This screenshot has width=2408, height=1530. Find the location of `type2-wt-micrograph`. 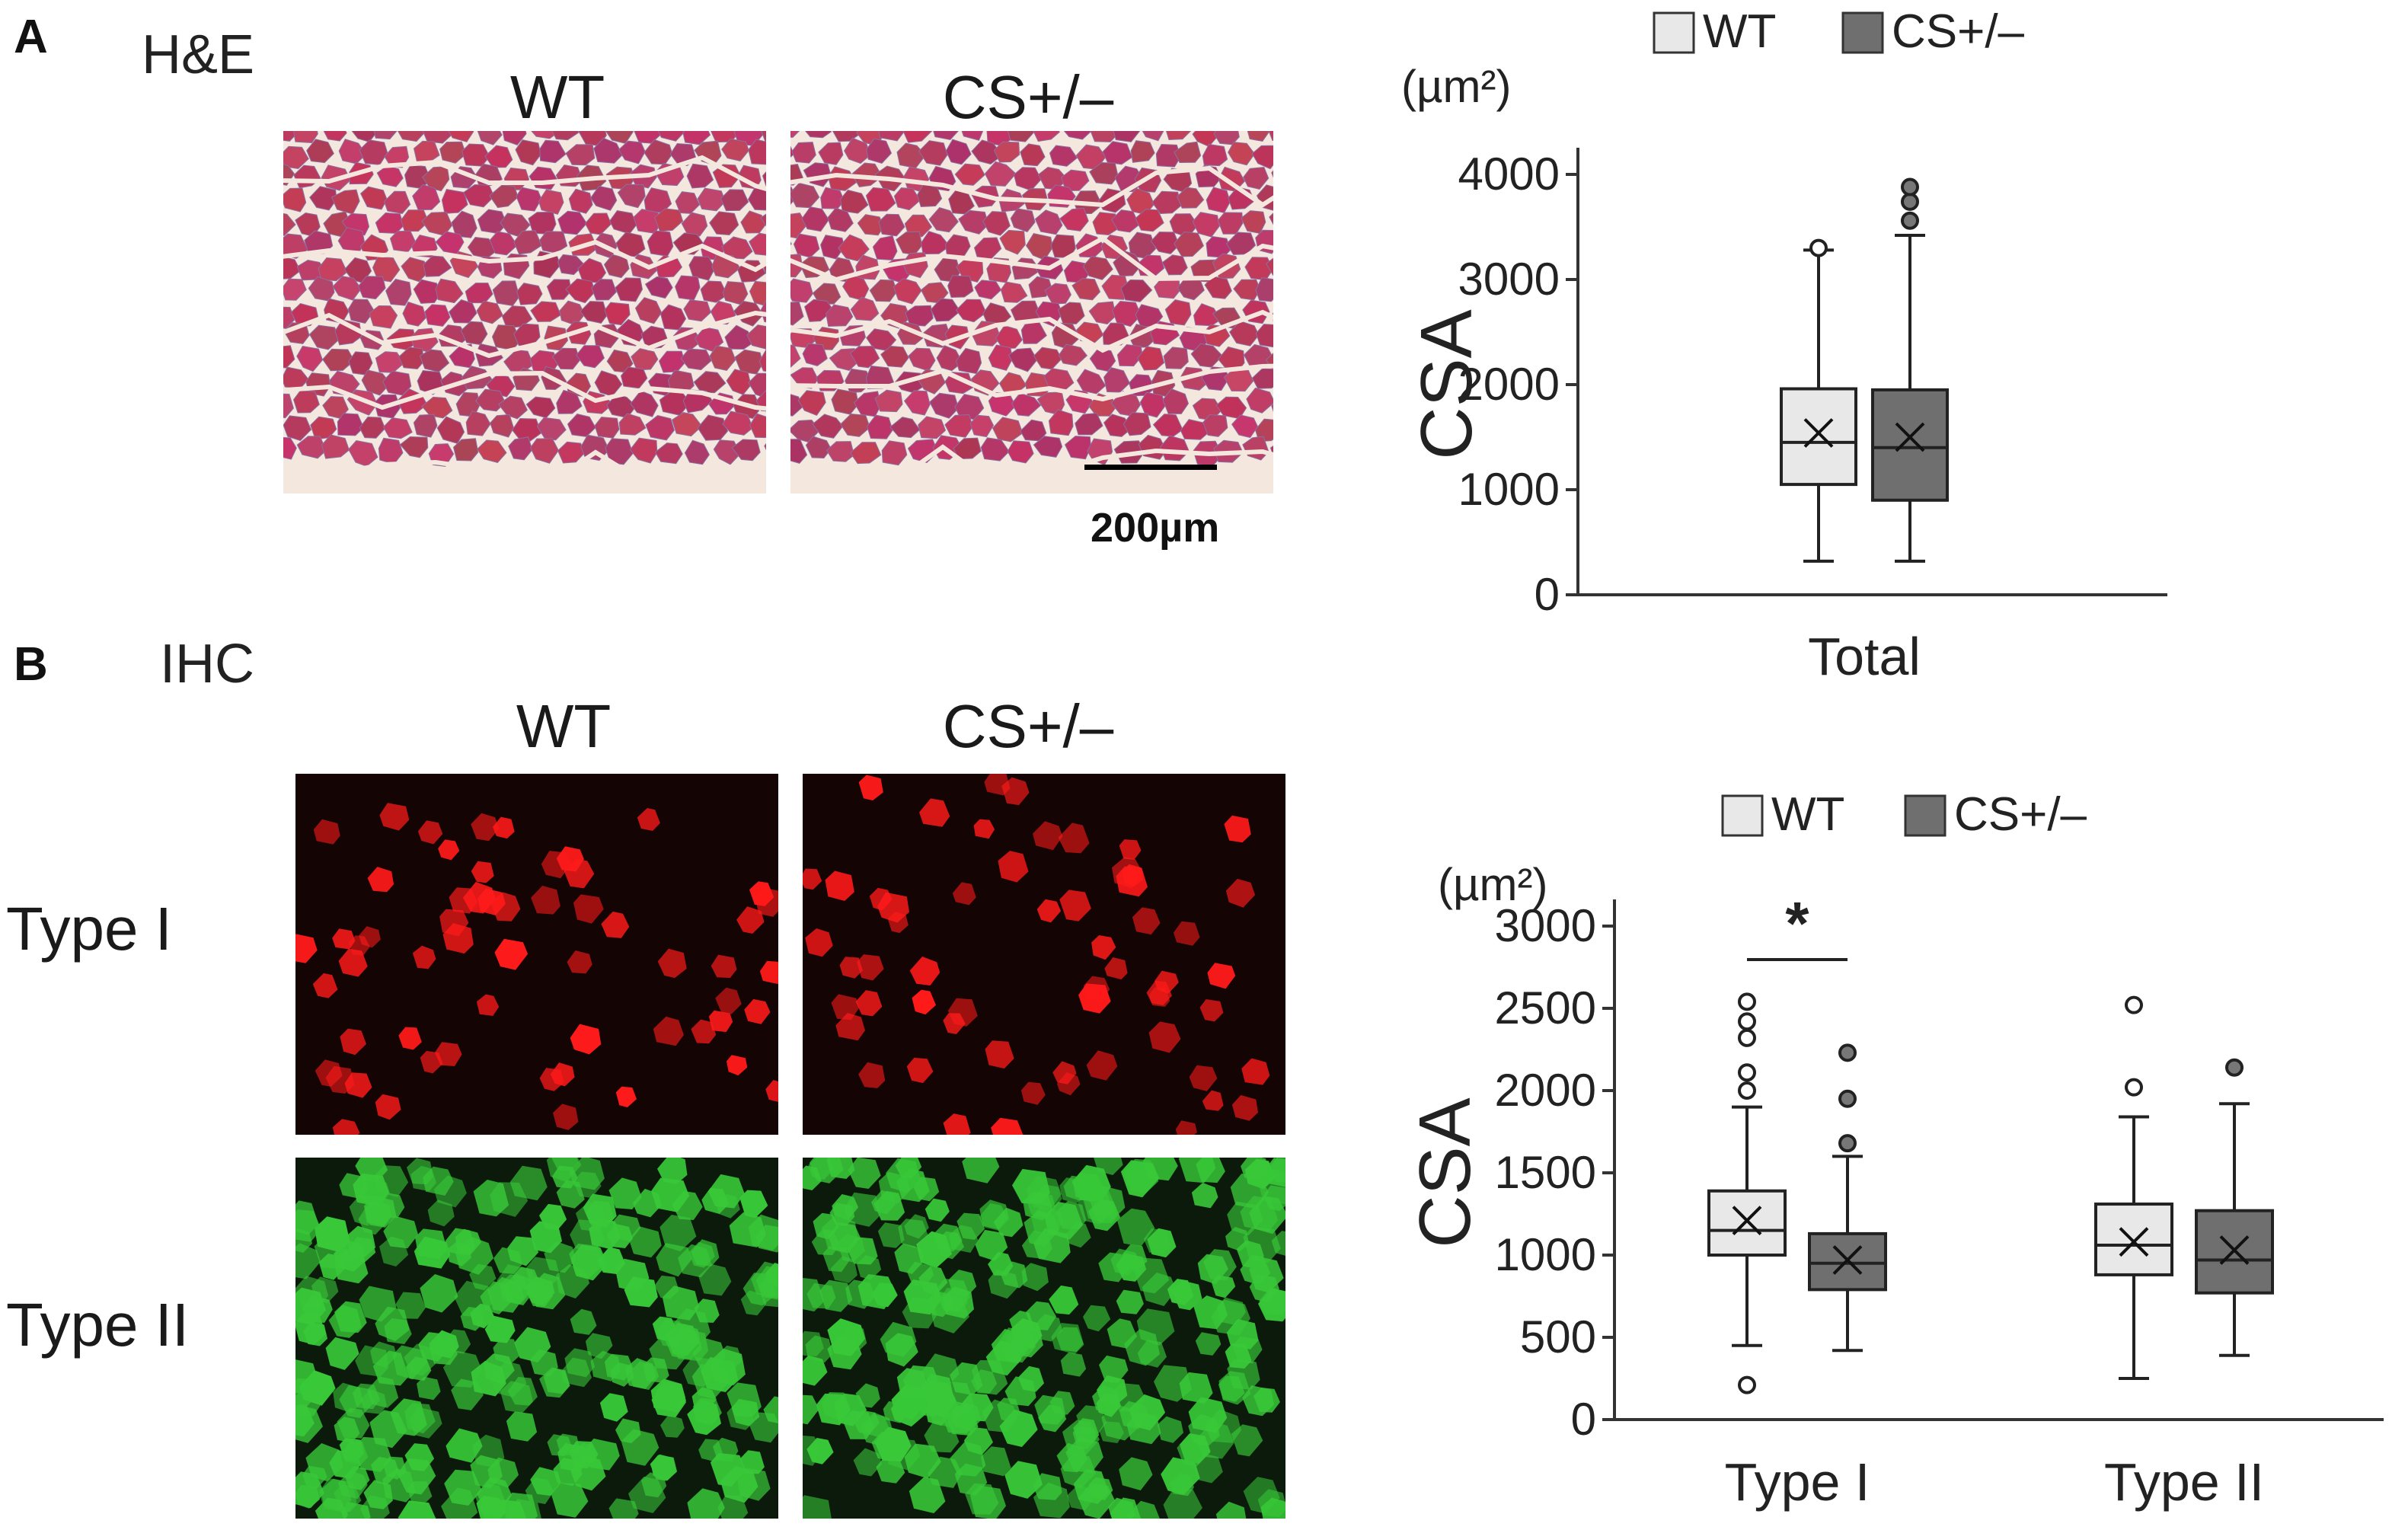

type2-wt-micrograph is located at coordinates (537, 1338).